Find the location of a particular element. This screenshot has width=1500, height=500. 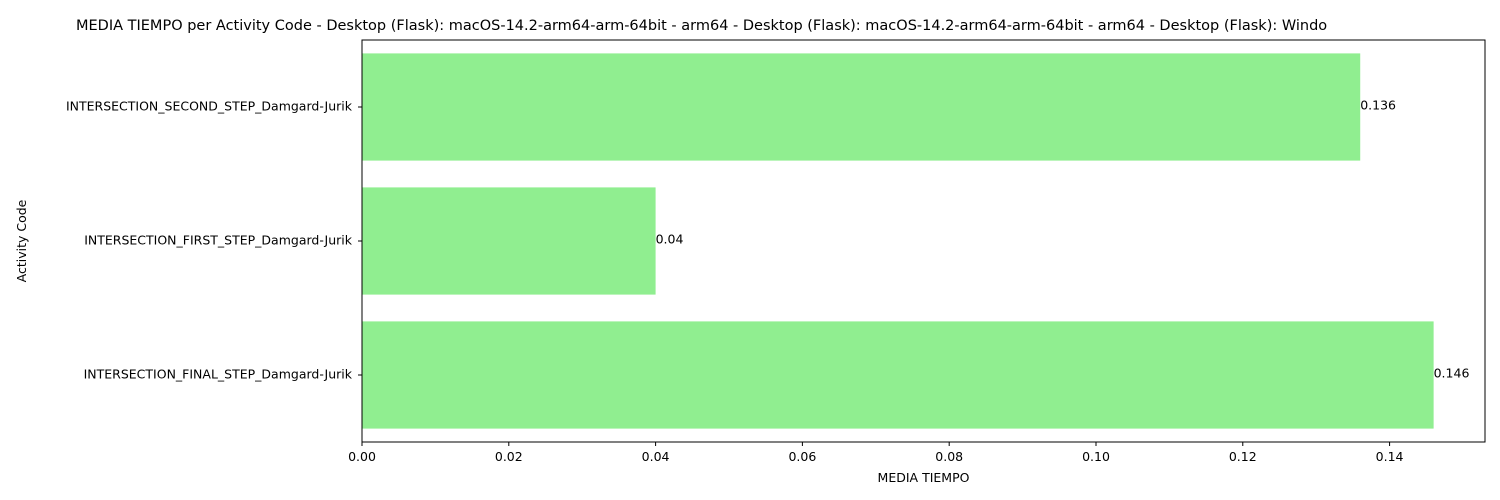

data-label: 0.146 is located at coordinates (1452, 373).